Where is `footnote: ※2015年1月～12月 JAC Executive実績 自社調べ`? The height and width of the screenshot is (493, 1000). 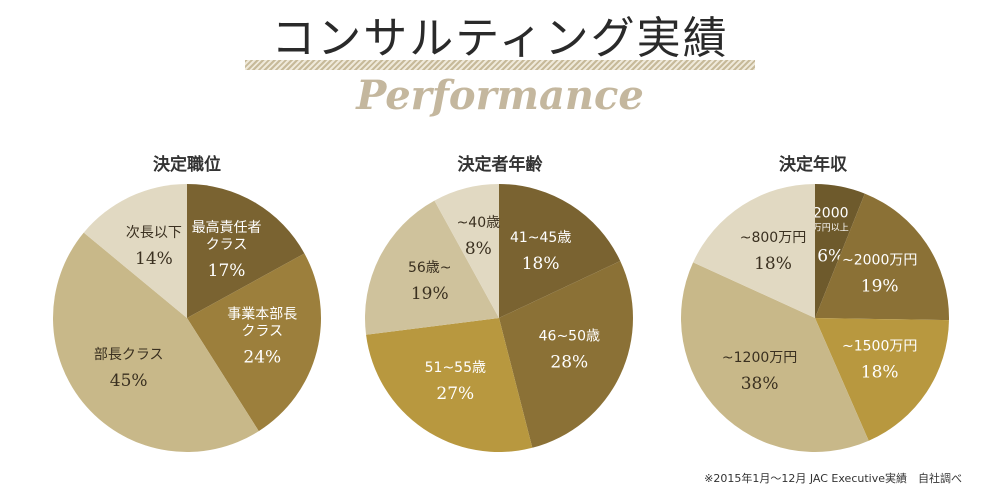
footnote: ※2015年1月～12月 JAC Executive実績 自社調べ is located at coordinates (833, 478).